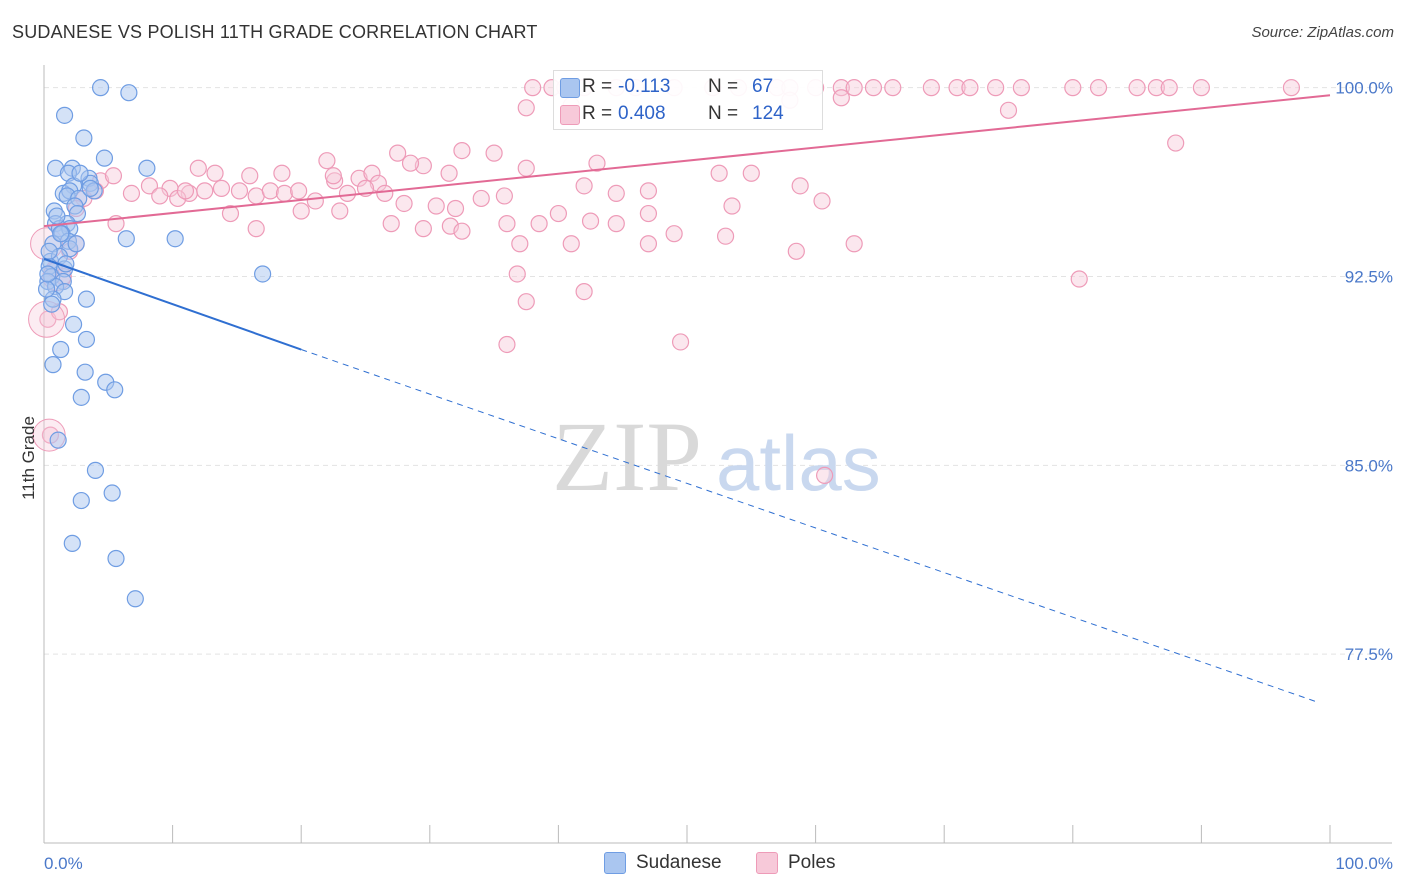  Describe the element at coordinates (642, 113) in the screenshot. I see `r-value: 0.408` at that location.